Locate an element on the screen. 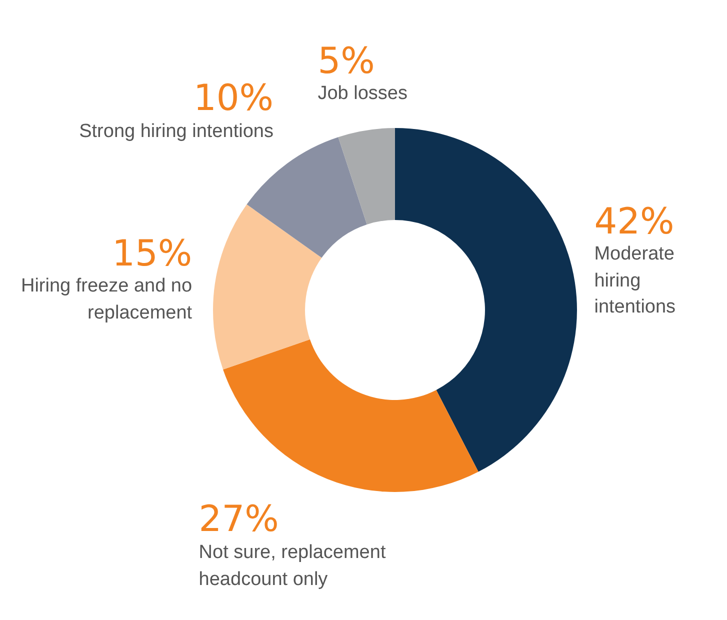 Image resolution: width=727 pixels, height=620 pixels. slice-label: Hiring freeze and no replacement is located at coordinates (106, 300).